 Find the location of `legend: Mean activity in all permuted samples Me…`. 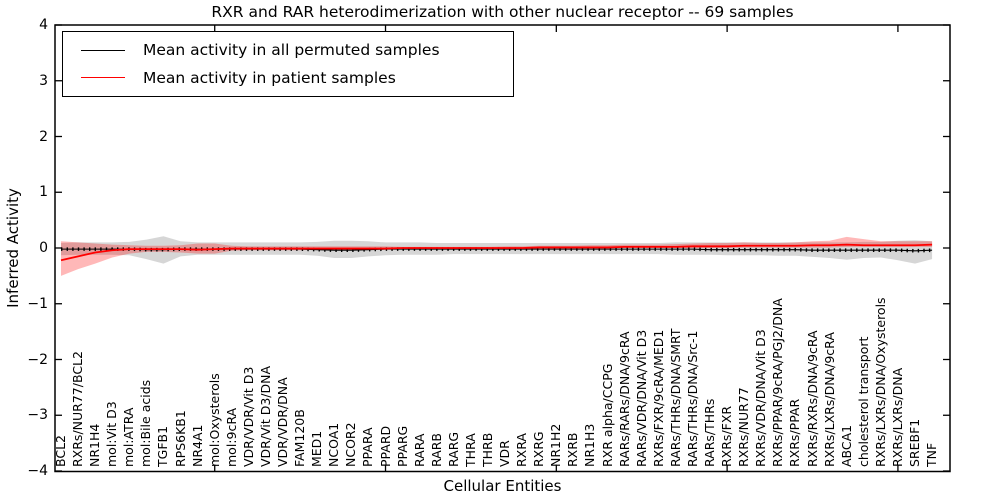

legend: Mean activity in all permuted samples Me… is located at coordinates (288, 64).